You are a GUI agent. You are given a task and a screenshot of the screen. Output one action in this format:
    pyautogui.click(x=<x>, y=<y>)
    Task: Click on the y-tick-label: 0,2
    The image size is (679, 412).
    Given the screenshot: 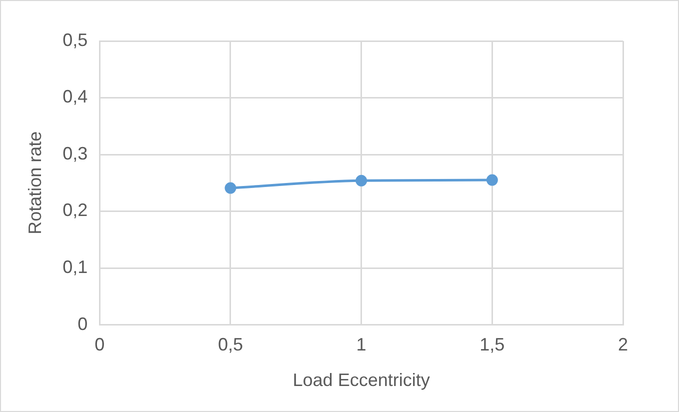 What is the action you would take?
    pyautogui.click(x=75, y=210)
    